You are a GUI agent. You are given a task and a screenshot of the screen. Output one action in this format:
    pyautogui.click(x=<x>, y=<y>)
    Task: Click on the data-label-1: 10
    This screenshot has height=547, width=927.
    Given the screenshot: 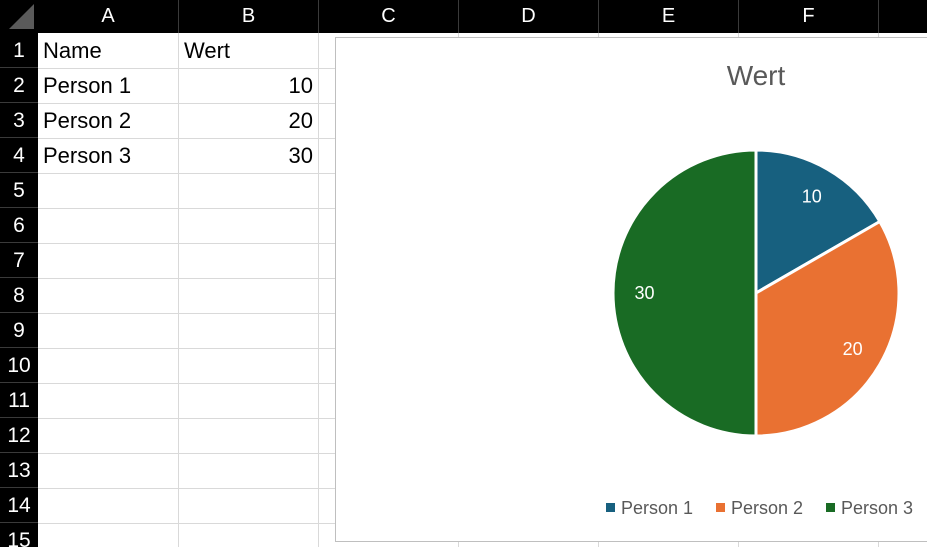 What is the action you would take?
    pyautogui.click(x=812, y=196)
    